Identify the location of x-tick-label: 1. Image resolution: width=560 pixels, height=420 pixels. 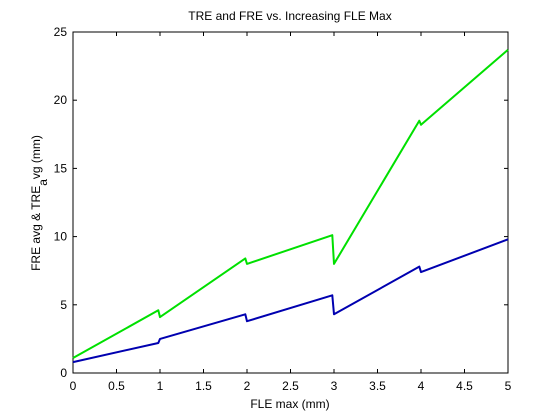
(160, 386).